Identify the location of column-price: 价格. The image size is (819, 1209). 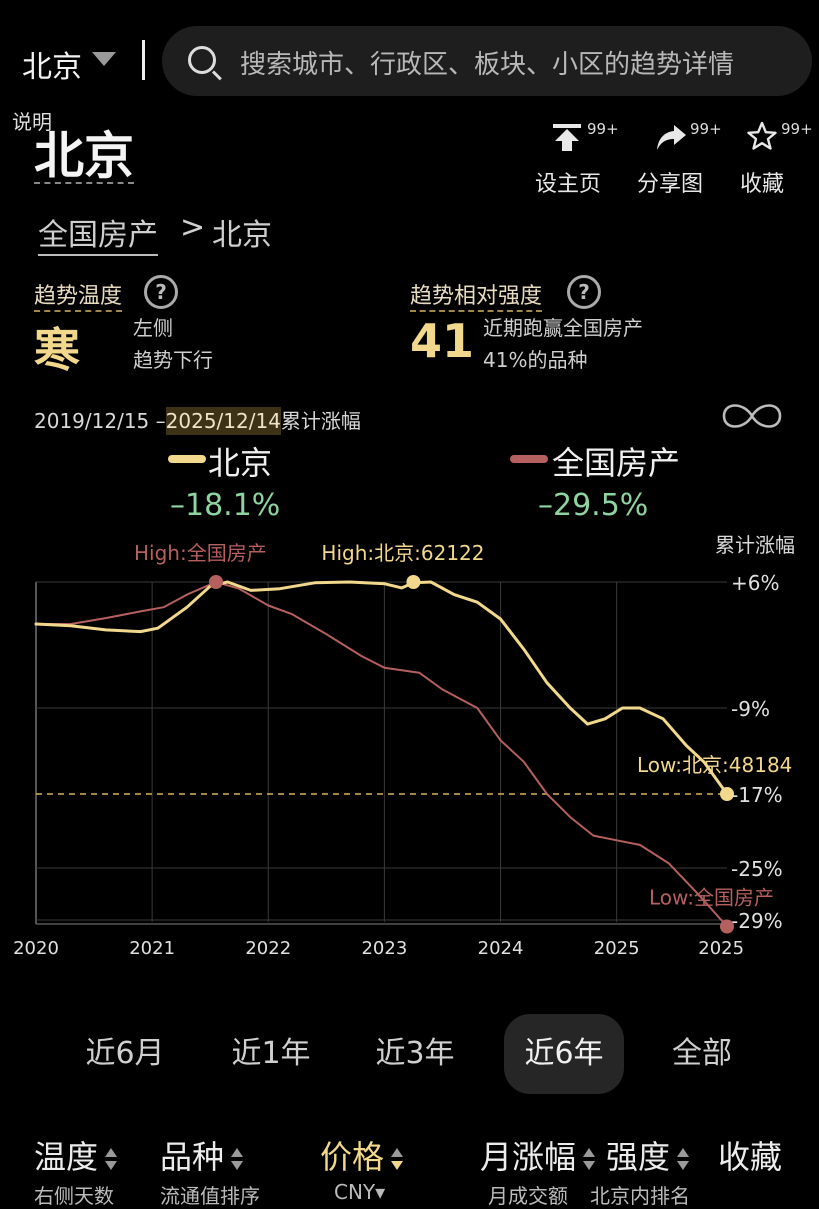
(362, 1155).